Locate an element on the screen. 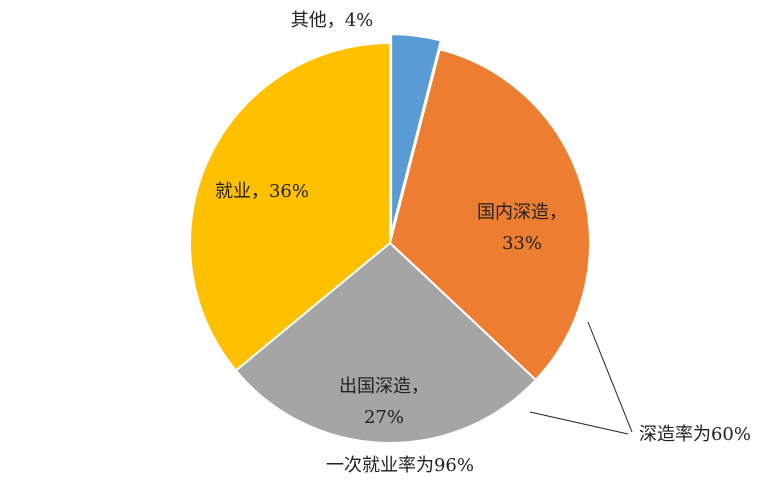 This screenshot has width=780, height=485. value-label: 4% is located at coordinates (359, 20).